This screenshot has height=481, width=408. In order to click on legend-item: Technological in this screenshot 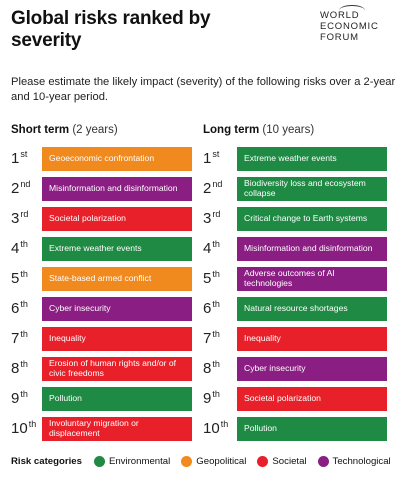, I will do `click(354, 461)`.